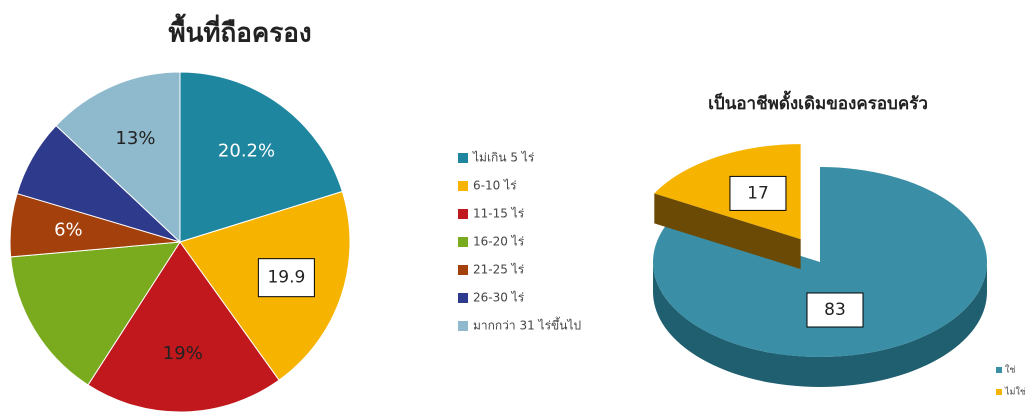 This screenshot has width=1025, height=416. I want to click on legend-label: ไม่ใช่, so click(1014, 392).